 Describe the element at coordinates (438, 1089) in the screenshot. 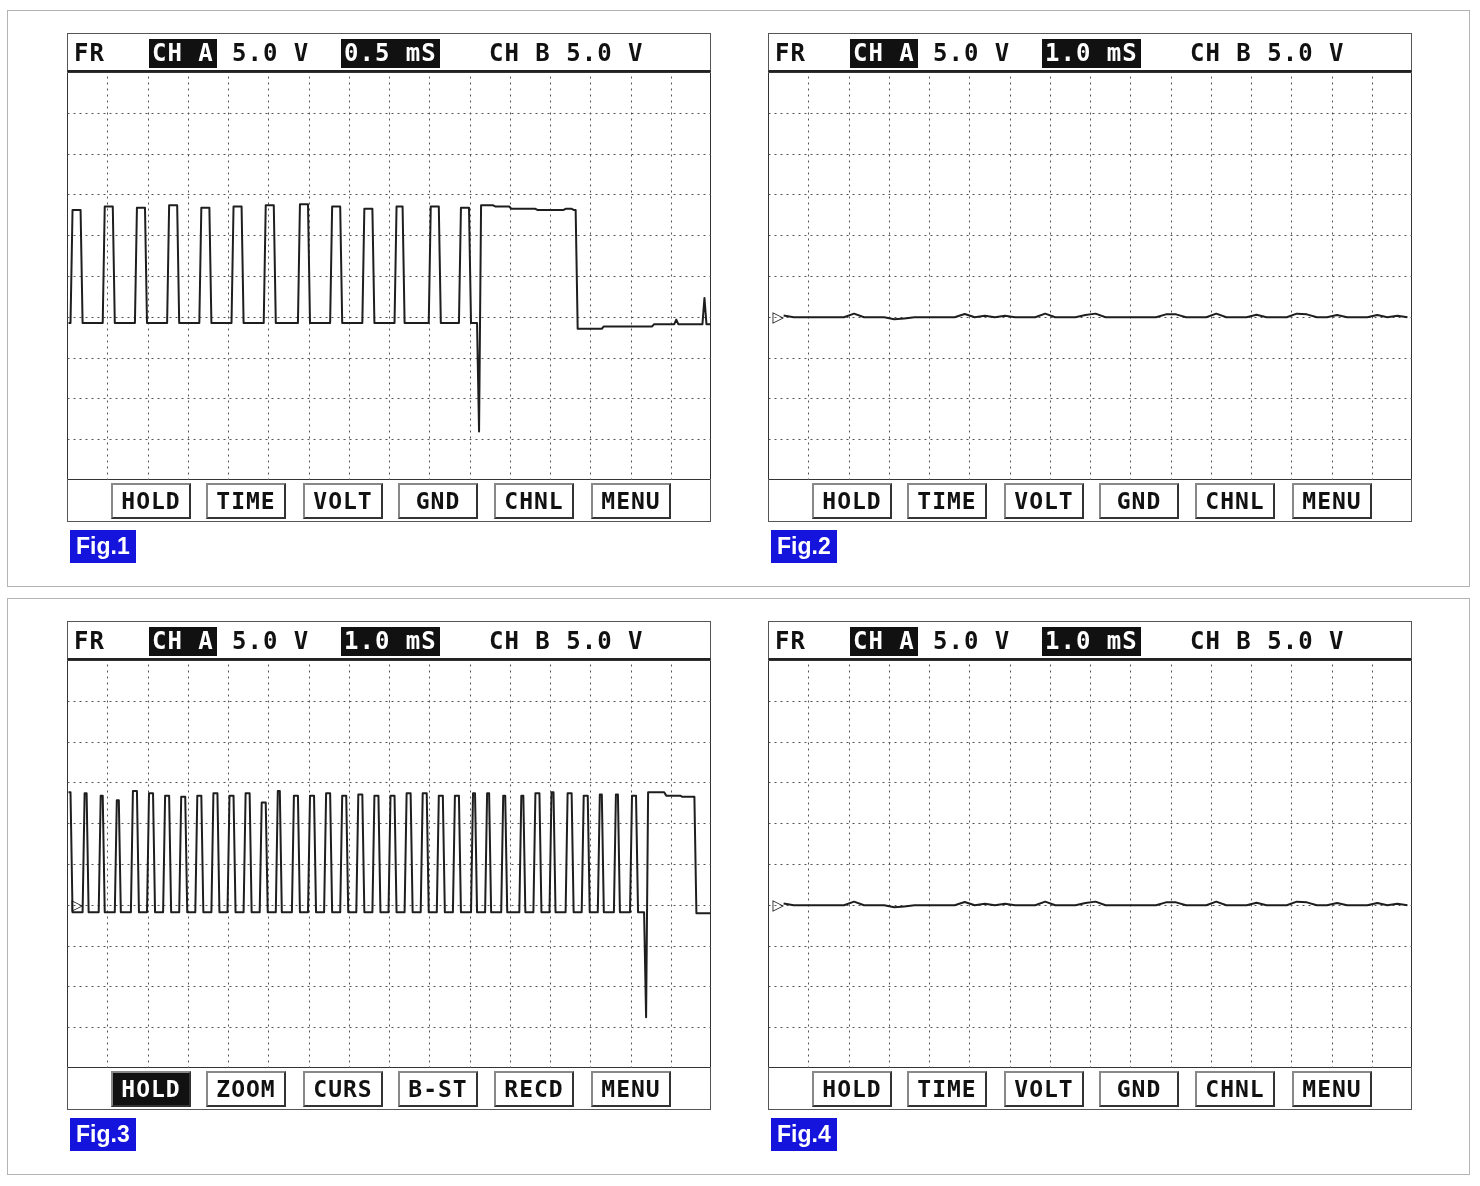

I see `text: B-ST` at that location.